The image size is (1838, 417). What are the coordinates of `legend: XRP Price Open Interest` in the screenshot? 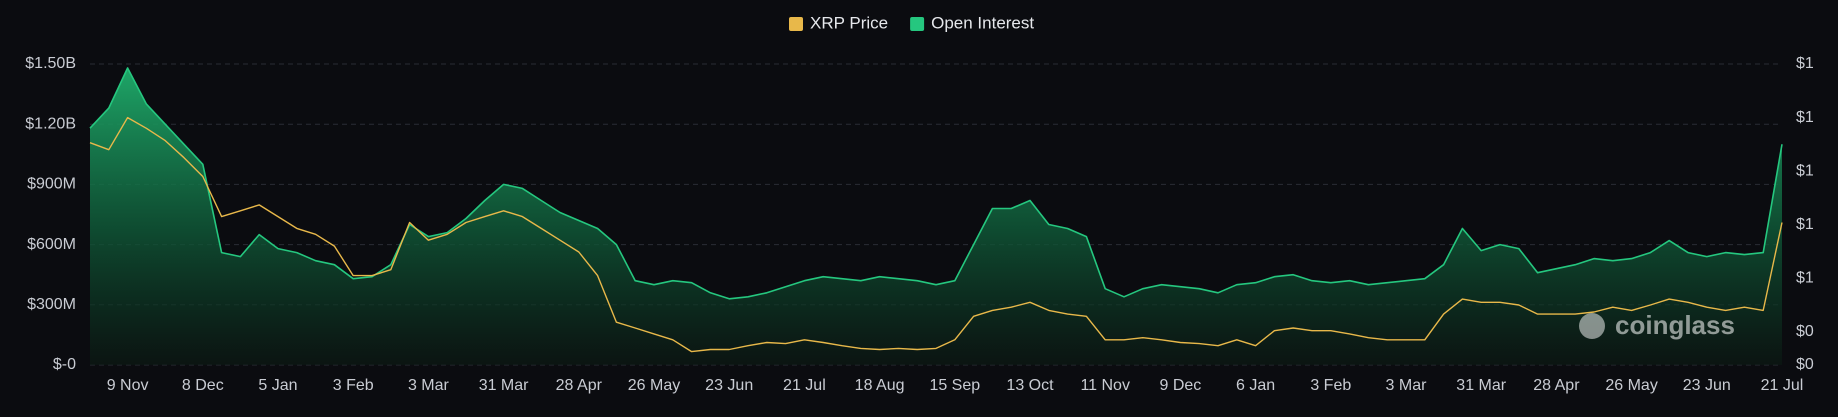 It's located at (911, 22).